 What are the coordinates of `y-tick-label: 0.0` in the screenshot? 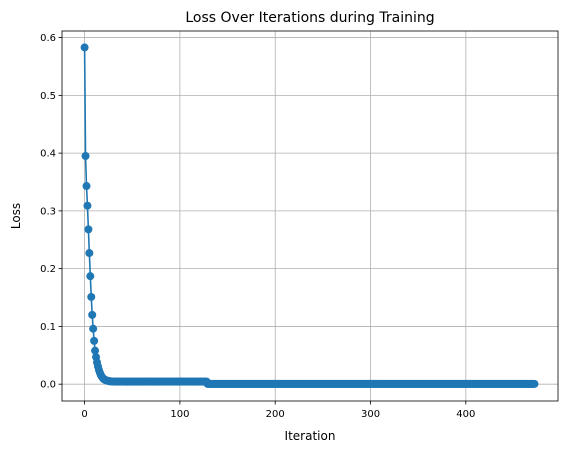 It's located at (48, 385).